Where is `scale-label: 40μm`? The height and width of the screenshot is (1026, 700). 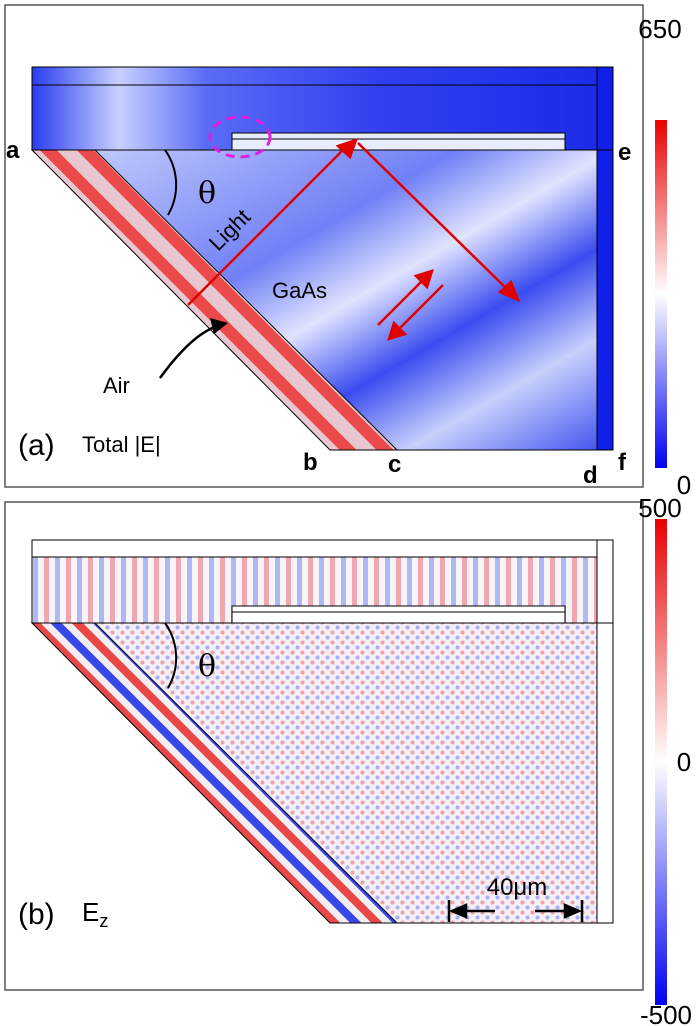 scale-label: 40μm is located at coordinates (517, 887).